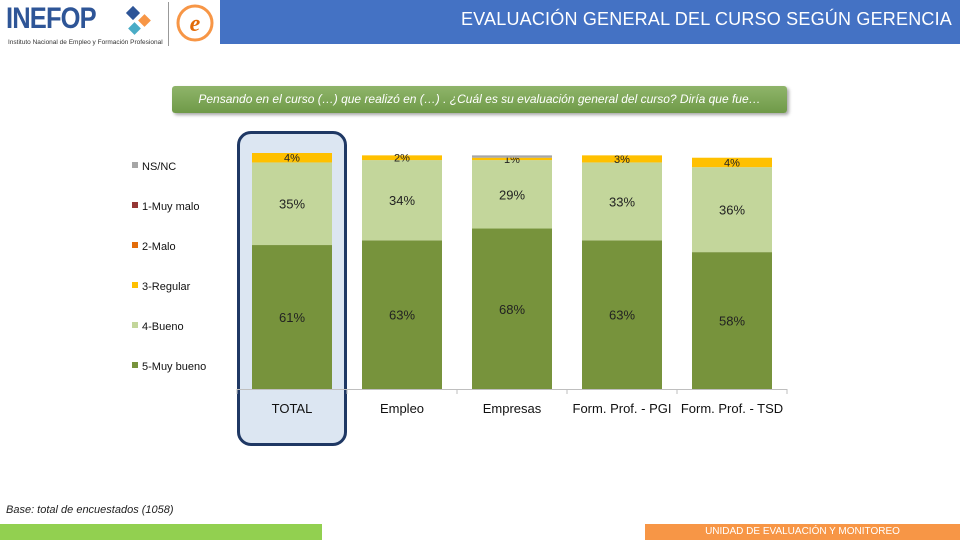 This screenshot has height=540, width=960. I want to click on bar-3-regular-total, so click(292, 158).